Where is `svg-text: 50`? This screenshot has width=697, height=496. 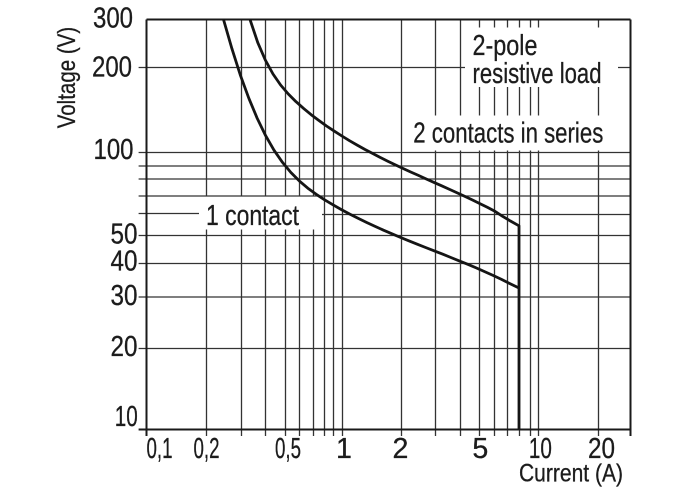
svg-text: 50 is located at coordinates (124, 234).